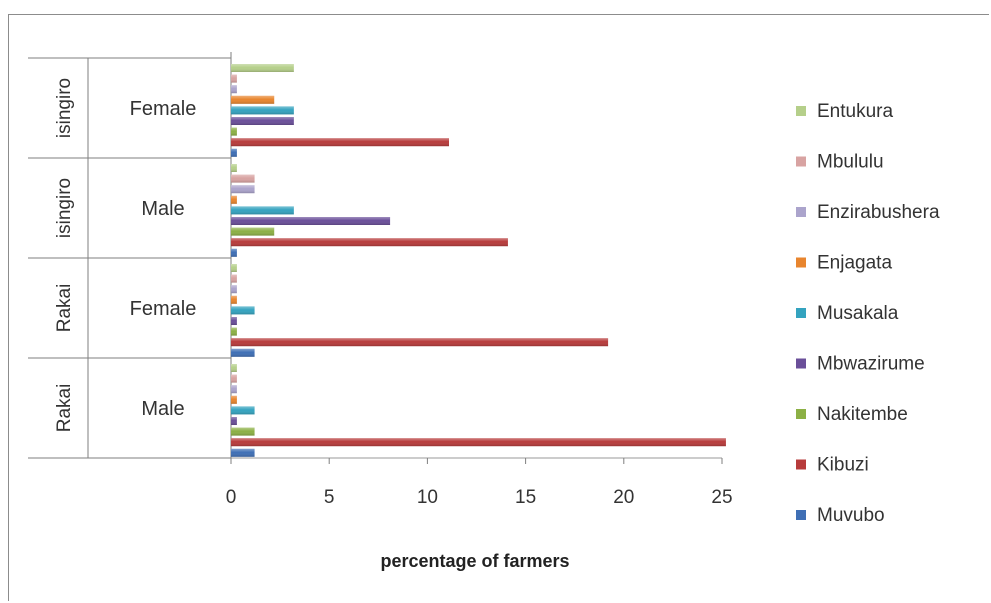 Image resolution: width=991 pixels, height=603 pixels. Describe the element at coordinates (871, 364) in the screenshot. I see `legend-label-mbwazirume: Mbwazirume` at that location.